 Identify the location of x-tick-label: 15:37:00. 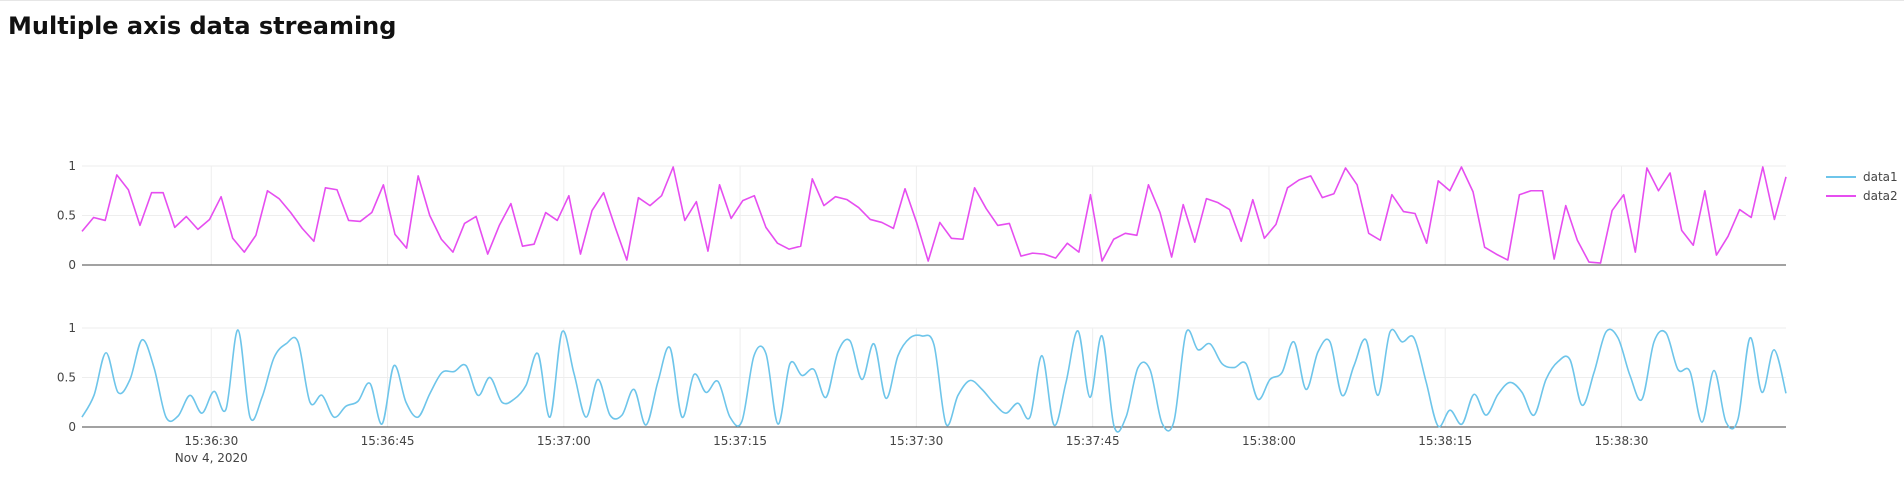
(564, 441).